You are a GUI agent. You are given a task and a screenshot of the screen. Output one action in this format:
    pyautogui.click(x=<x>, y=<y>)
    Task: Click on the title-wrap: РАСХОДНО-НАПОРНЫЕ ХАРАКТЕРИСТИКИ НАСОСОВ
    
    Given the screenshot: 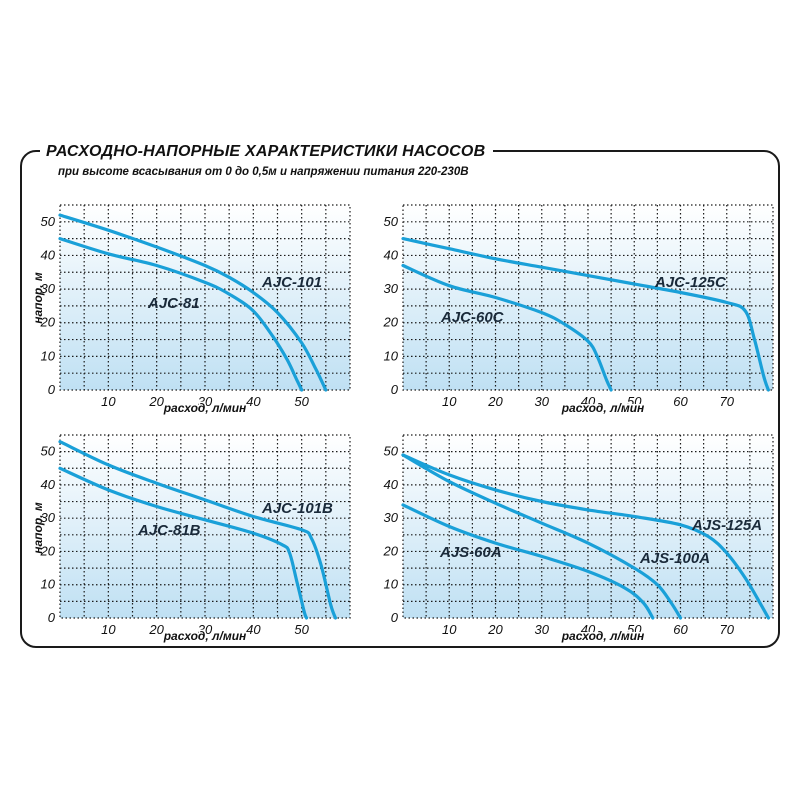 What is the action you would take?
    pyautogui.click(x=267, y=152)
    